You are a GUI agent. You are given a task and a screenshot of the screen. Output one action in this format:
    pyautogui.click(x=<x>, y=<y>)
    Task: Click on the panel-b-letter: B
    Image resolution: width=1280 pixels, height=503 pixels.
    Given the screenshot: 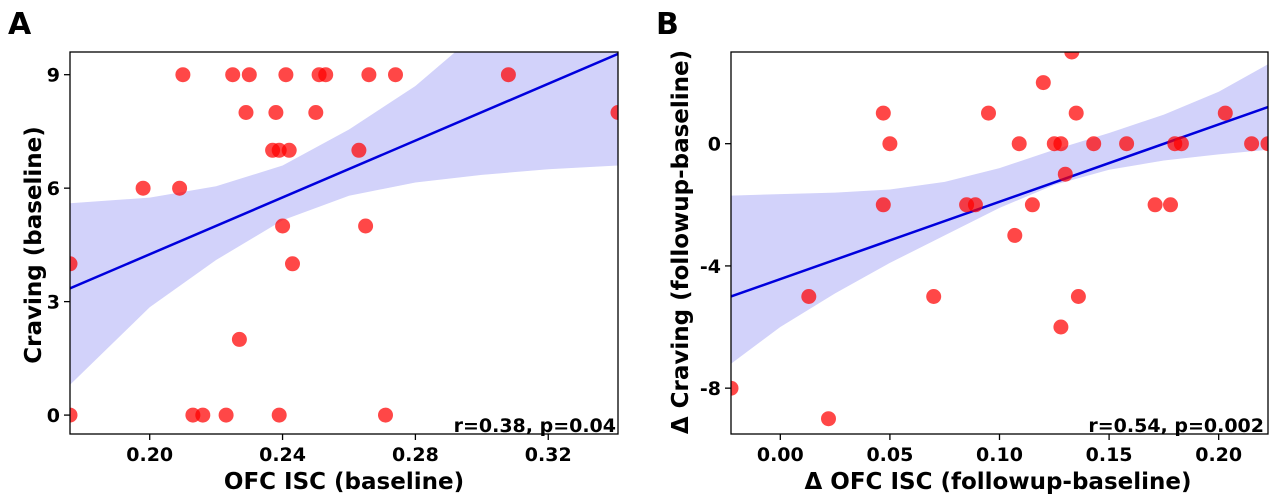 What is the action you would take?
    pyautogui.click(x=667, y=24)
    